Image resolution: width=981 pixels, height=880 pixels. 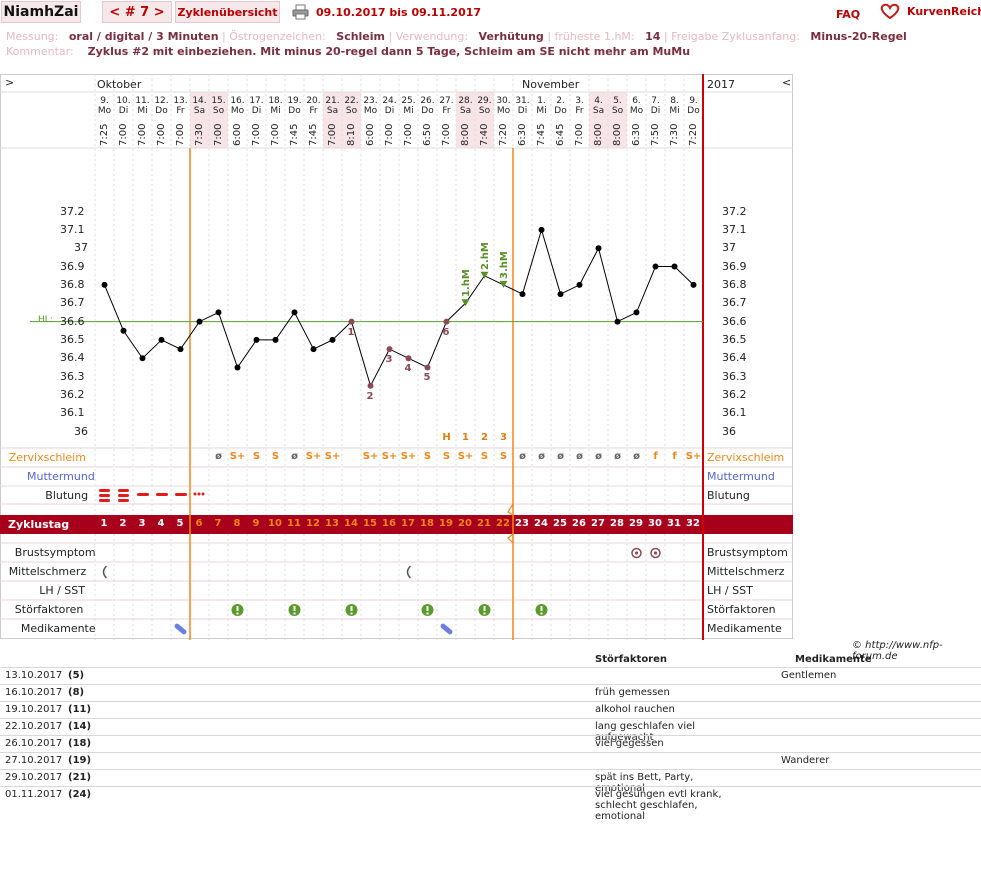 What do you see at coordinates (76, 675) in the screenshot?
I see `notes-cycle-day: (5)` at bounding box center [76, 675].